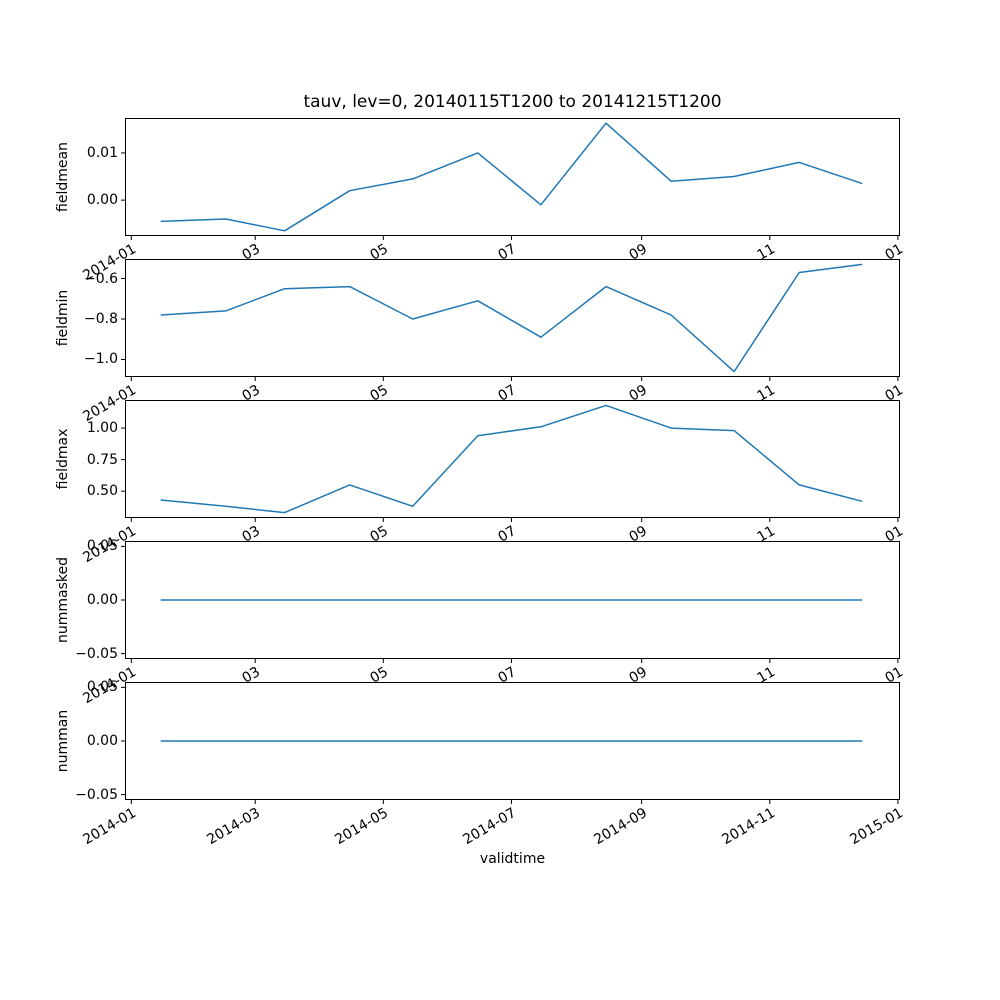 The height and width of the screenshot is (1000, 1000). What do you see at coordinates (63, 318) in the screenshot?
I see `y-axis-label-fieldmin: fieldmin` at bounding box center [63, 318].